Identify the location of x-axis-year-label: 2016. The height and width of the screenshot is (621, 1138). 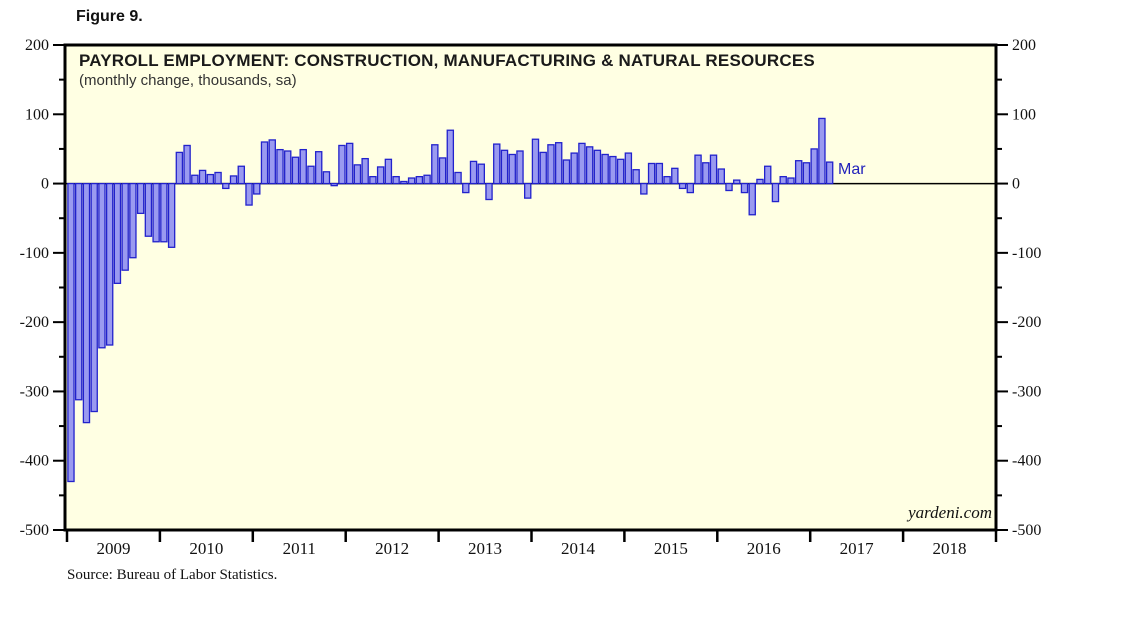
(764, 548).